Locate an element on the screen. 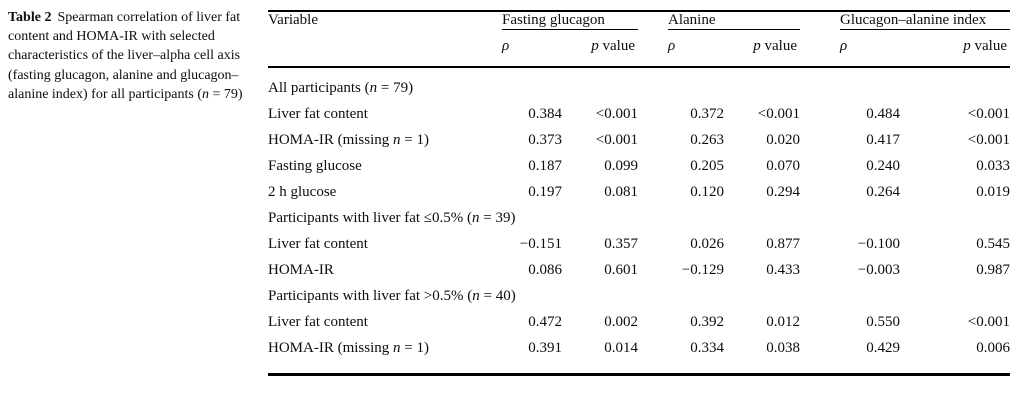 The image size is (1024, 404). section-label: All participants (n = 79) is located at coordinates (639, 84).